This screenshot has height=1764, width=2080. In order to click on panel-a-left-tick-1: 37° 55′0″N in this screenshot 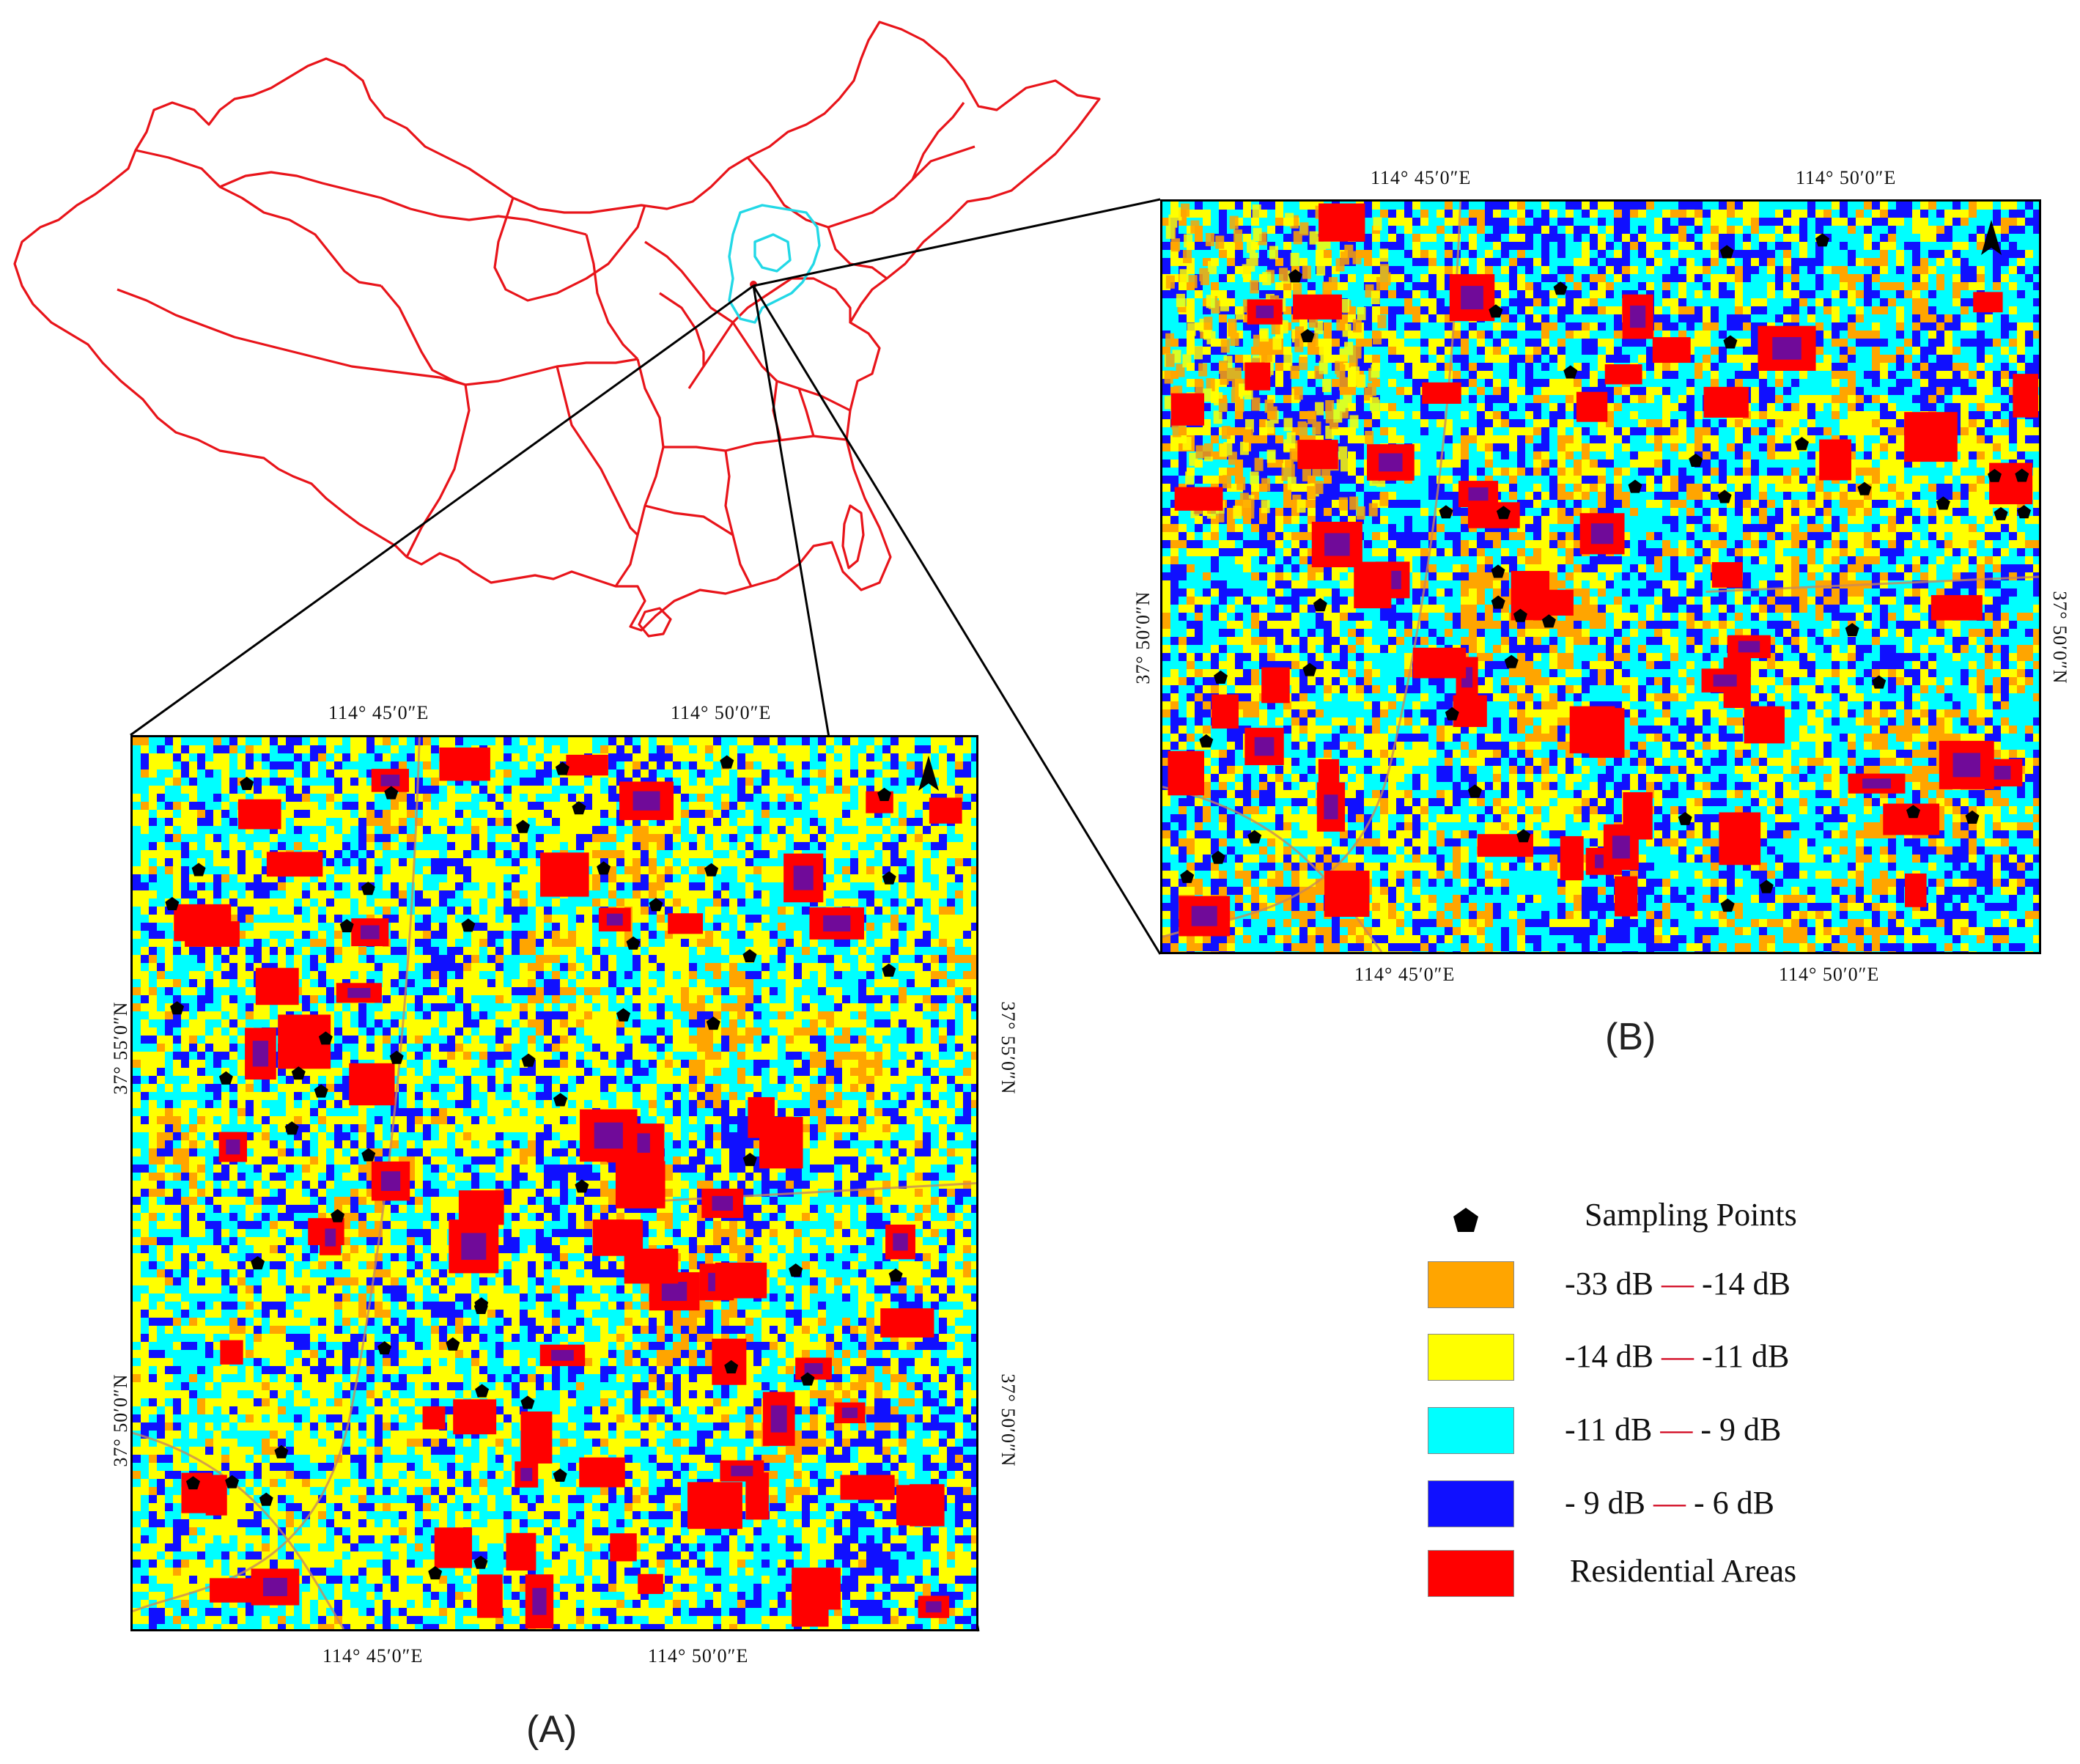, I will do `click(121, 1048)`.